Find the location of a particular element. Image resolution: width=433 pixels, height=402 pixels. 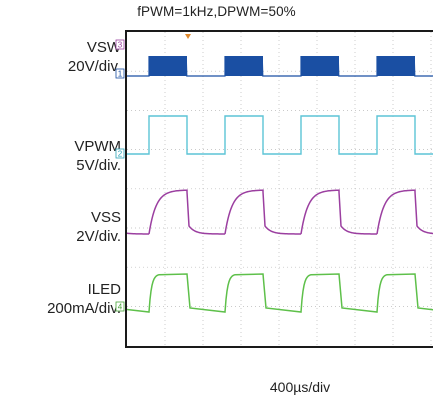

marker-ch4: 4 is located at coordinates (120, 306).